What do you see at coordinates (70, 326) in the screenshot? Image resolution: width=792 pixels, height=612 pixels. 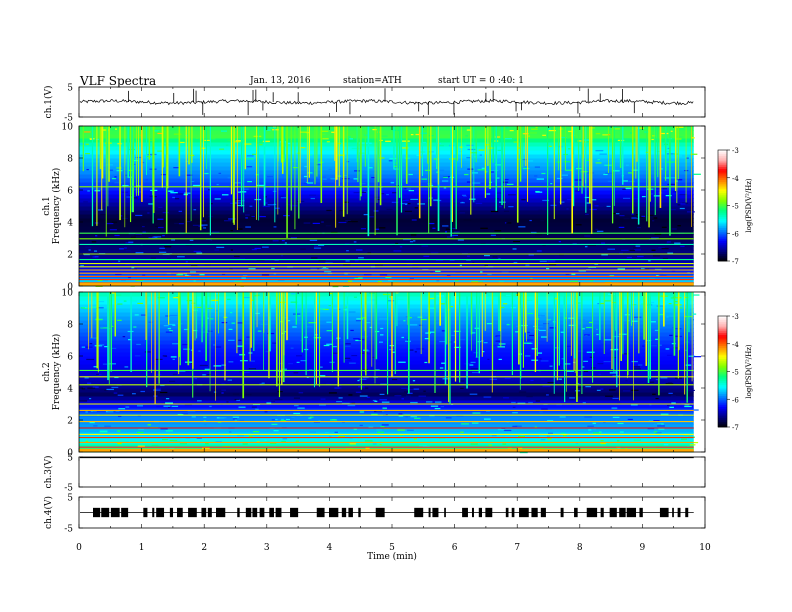 I see `ch2-spectrogram-ytick-label: 8` at bounding box center [70, 326].